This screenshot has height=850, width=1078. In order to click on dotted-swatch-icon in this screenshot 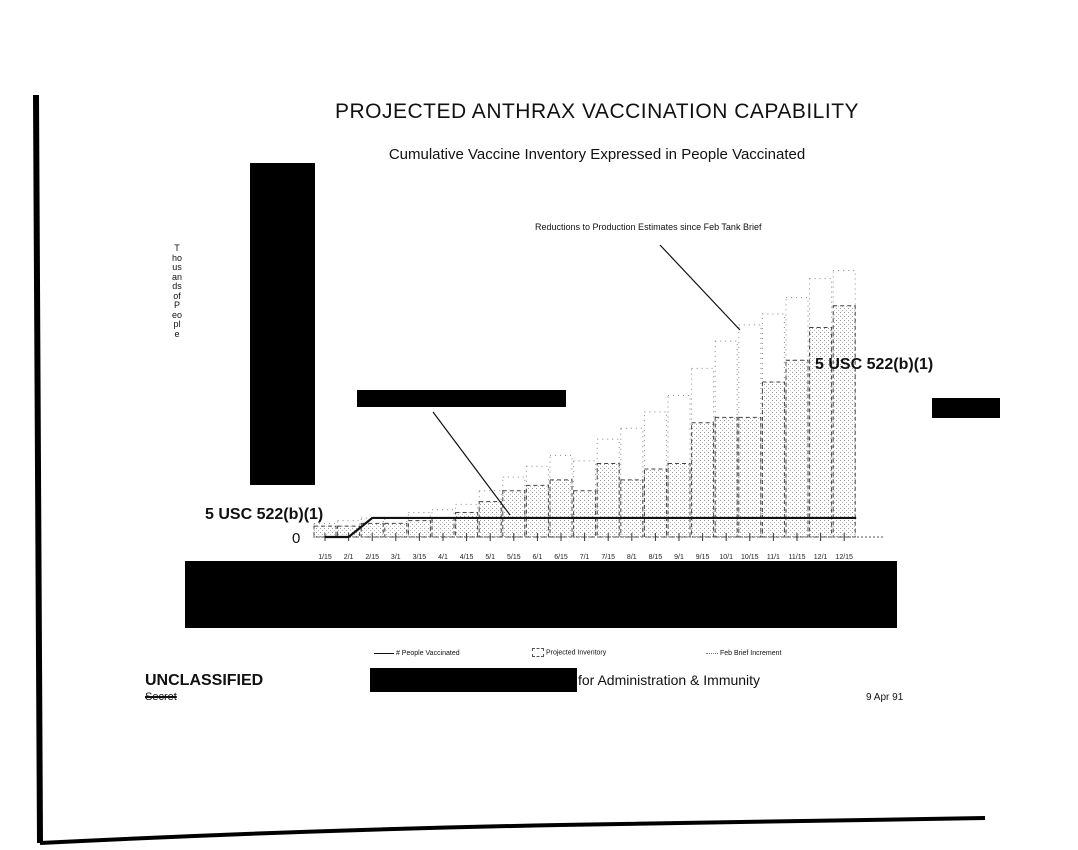, I will do `click(712, 653)`.